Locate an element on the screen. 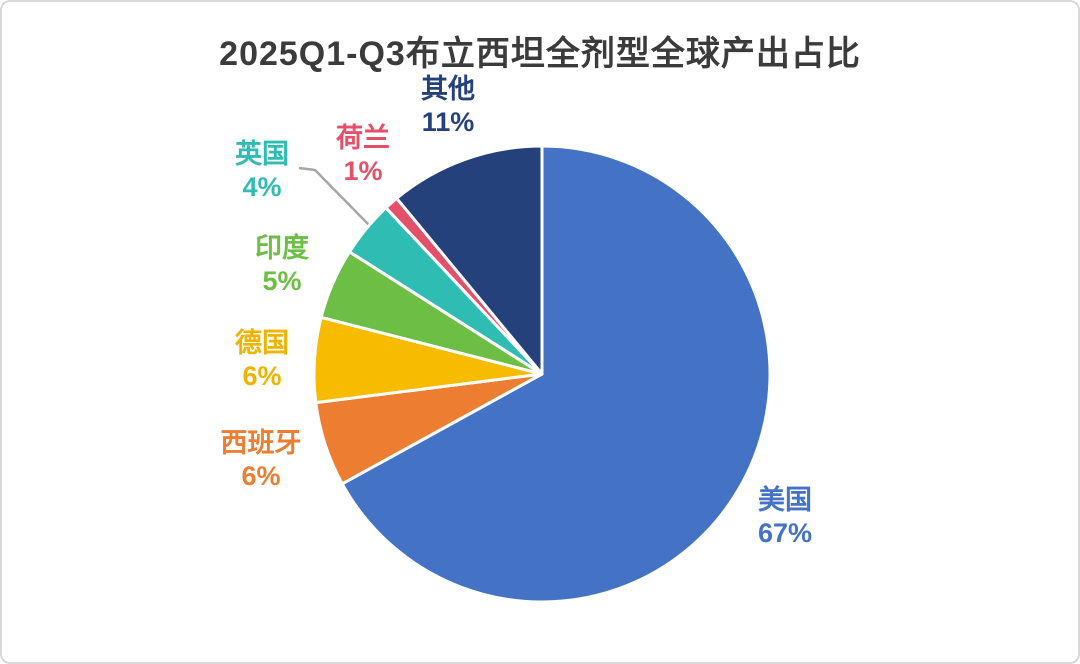 This screenshot has height=664, width=1080. pie-slice-other is located at coordinates (469, 260).